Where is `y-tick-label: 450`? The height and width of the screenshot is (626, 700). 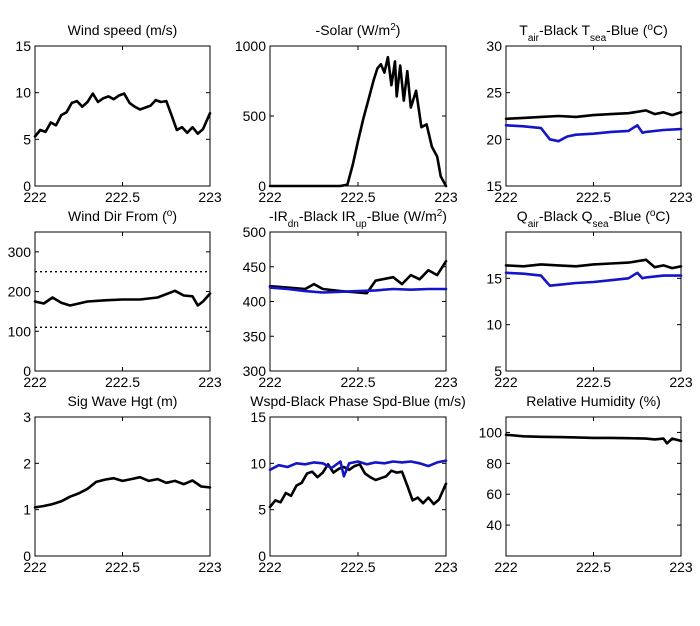
y-tick-label: 450 is located at coordinates (255, 267).